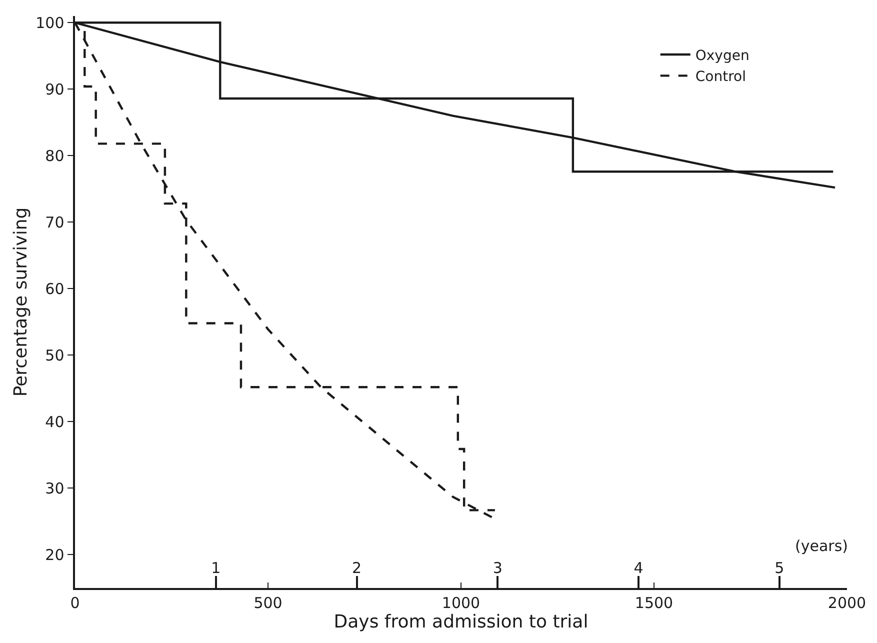 This screenshot has width=877, height=643. What do you see at coordinates (268, 603) in the screenshot?
I see `x-tick-label: 500` at bounding box center [268, 603].